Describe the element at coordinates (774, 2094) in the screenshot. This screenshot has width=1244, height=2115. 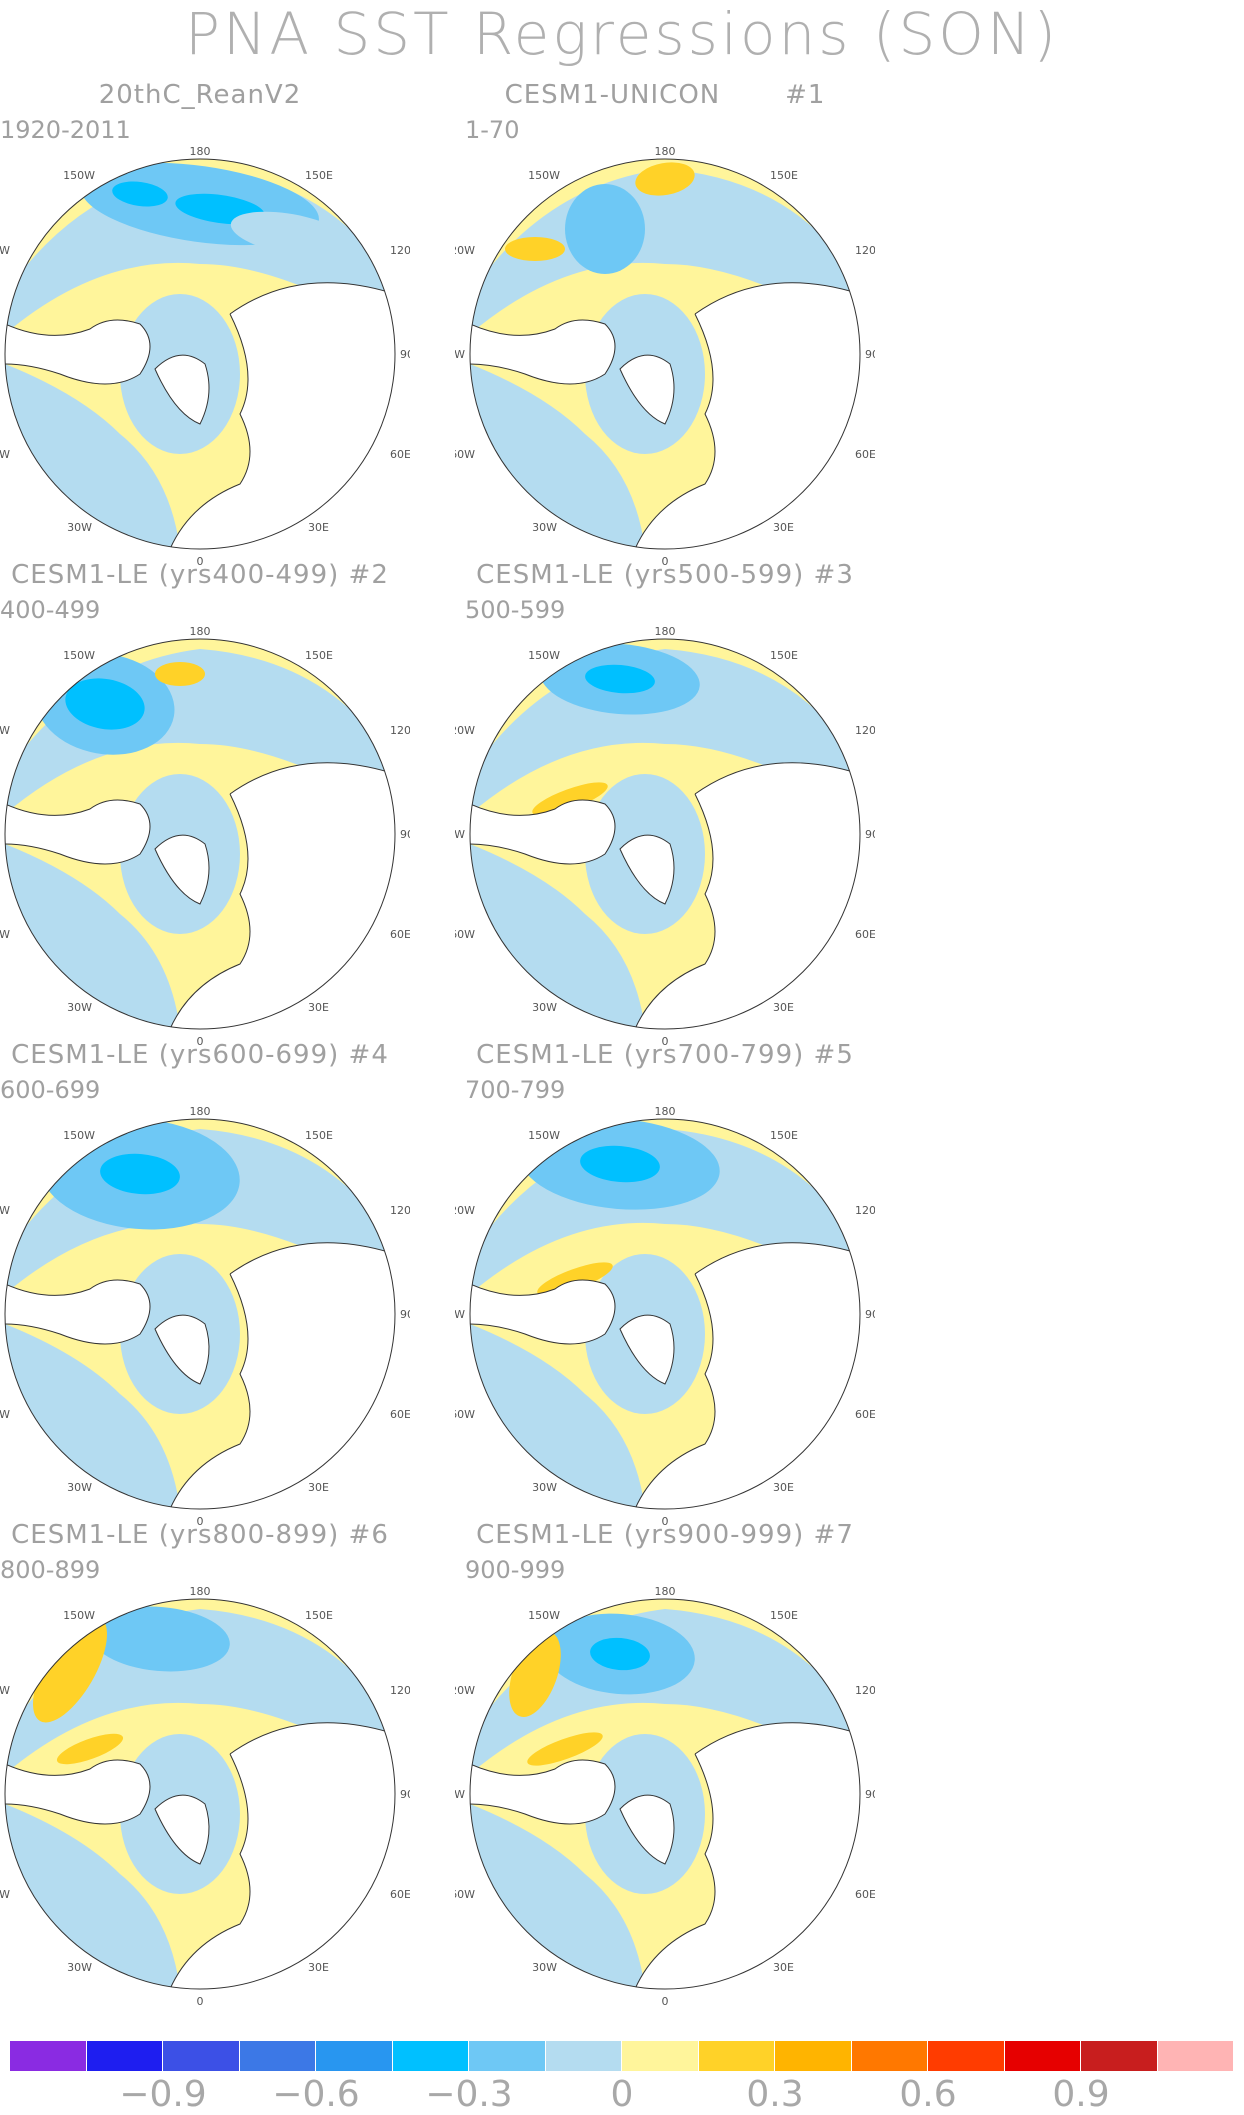
I see `colorbar-tick-label: 0.3` at that location.